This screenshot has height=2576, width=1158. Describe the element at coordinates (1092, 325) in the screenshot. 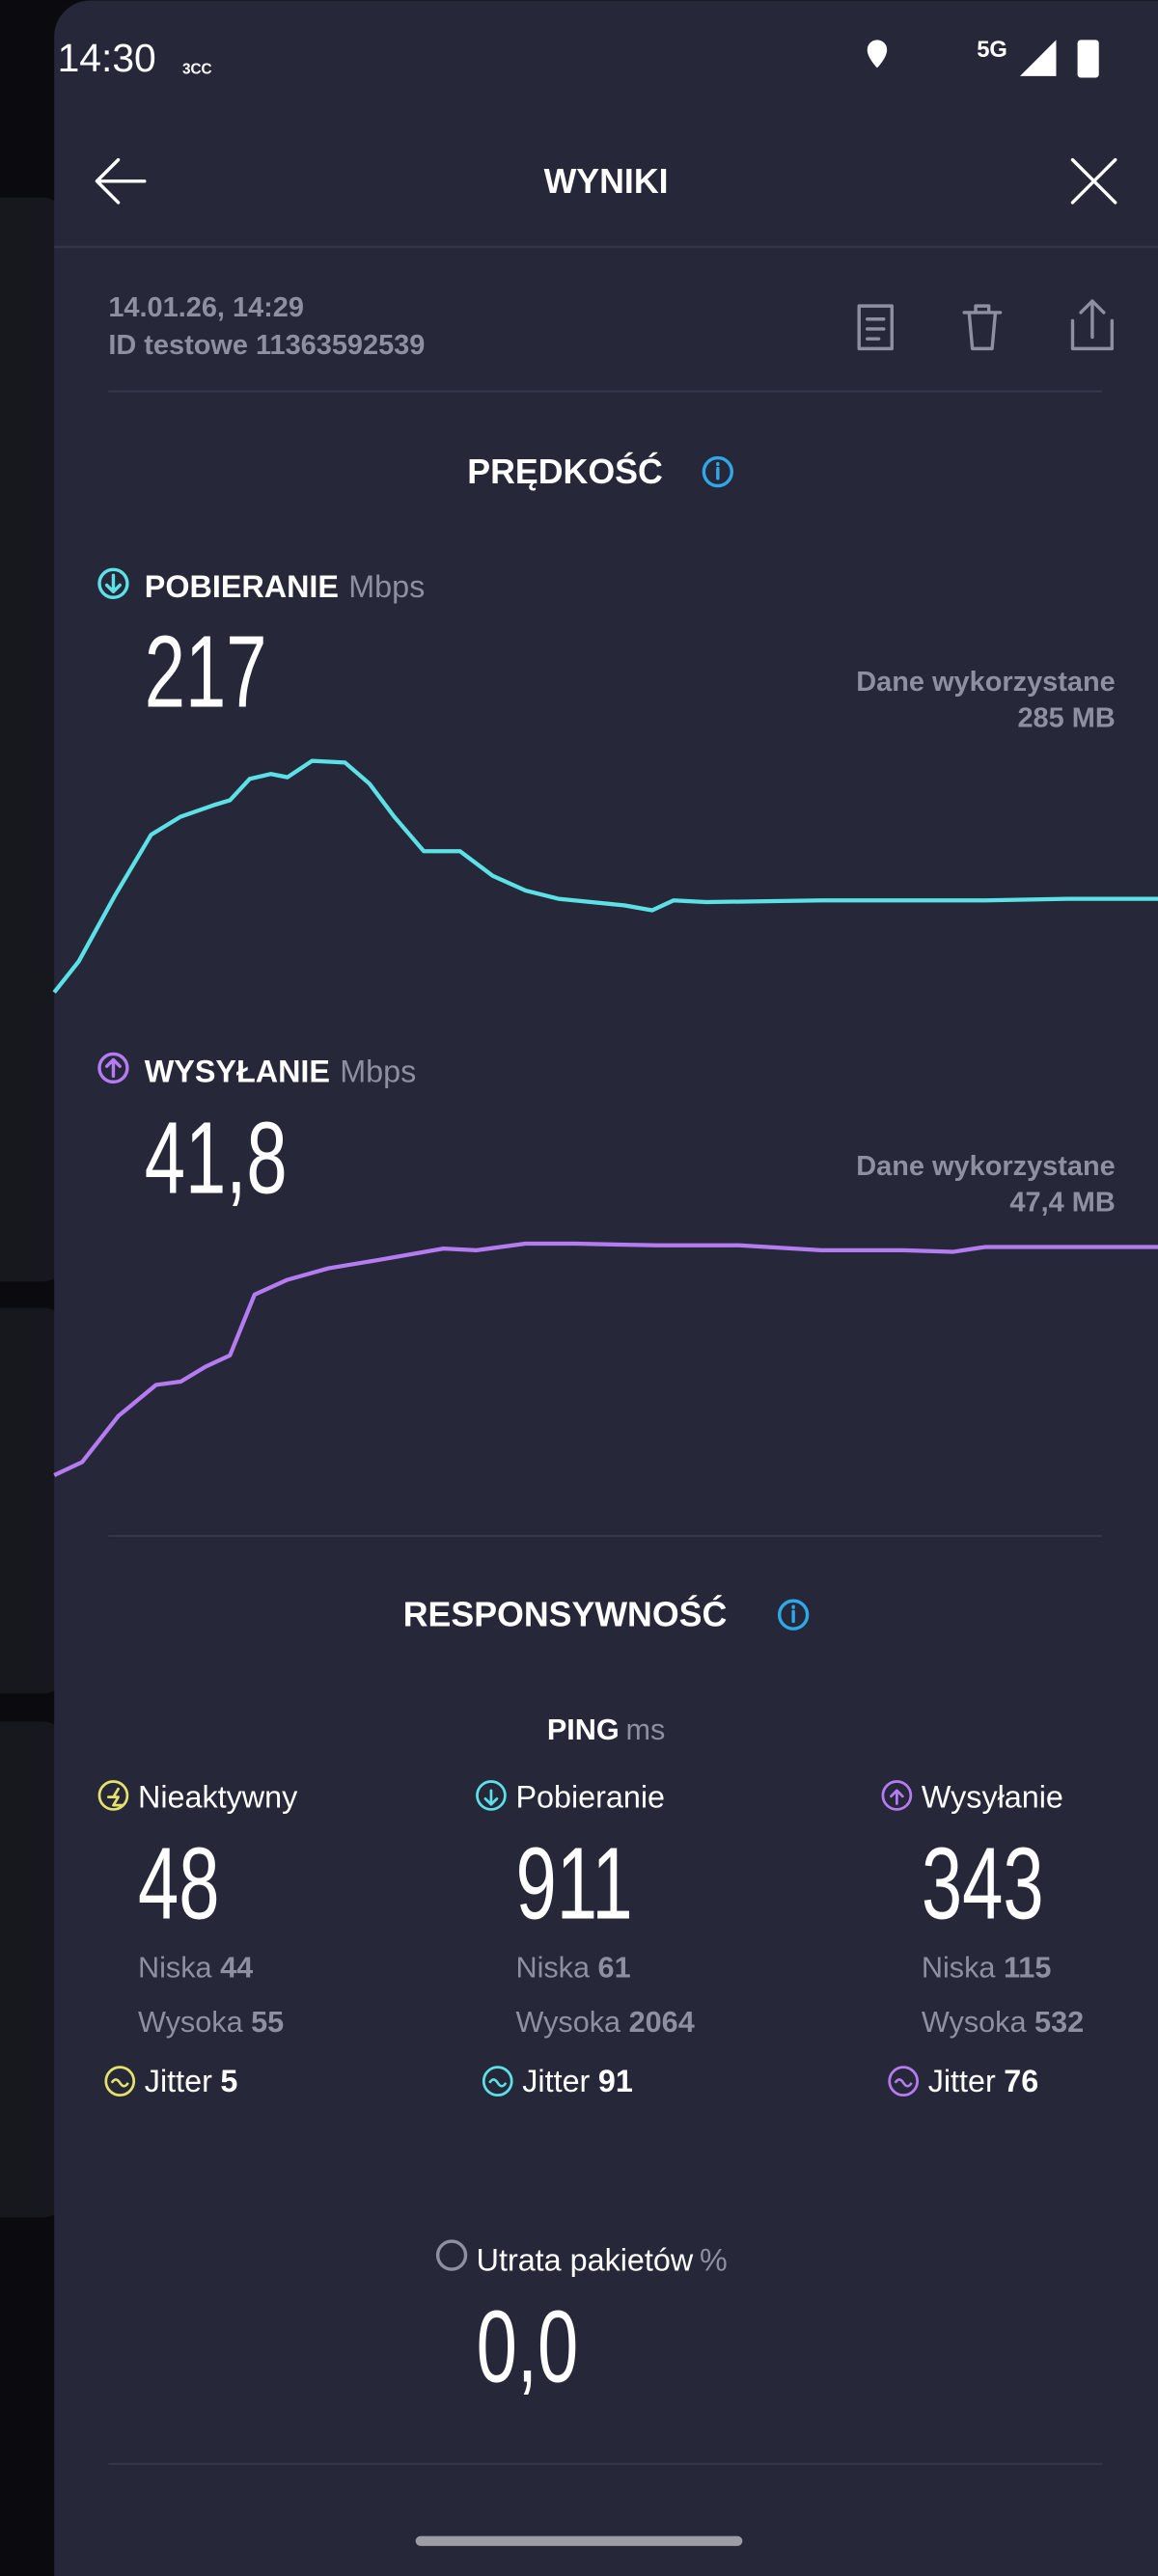

I see `share-button` at that location.